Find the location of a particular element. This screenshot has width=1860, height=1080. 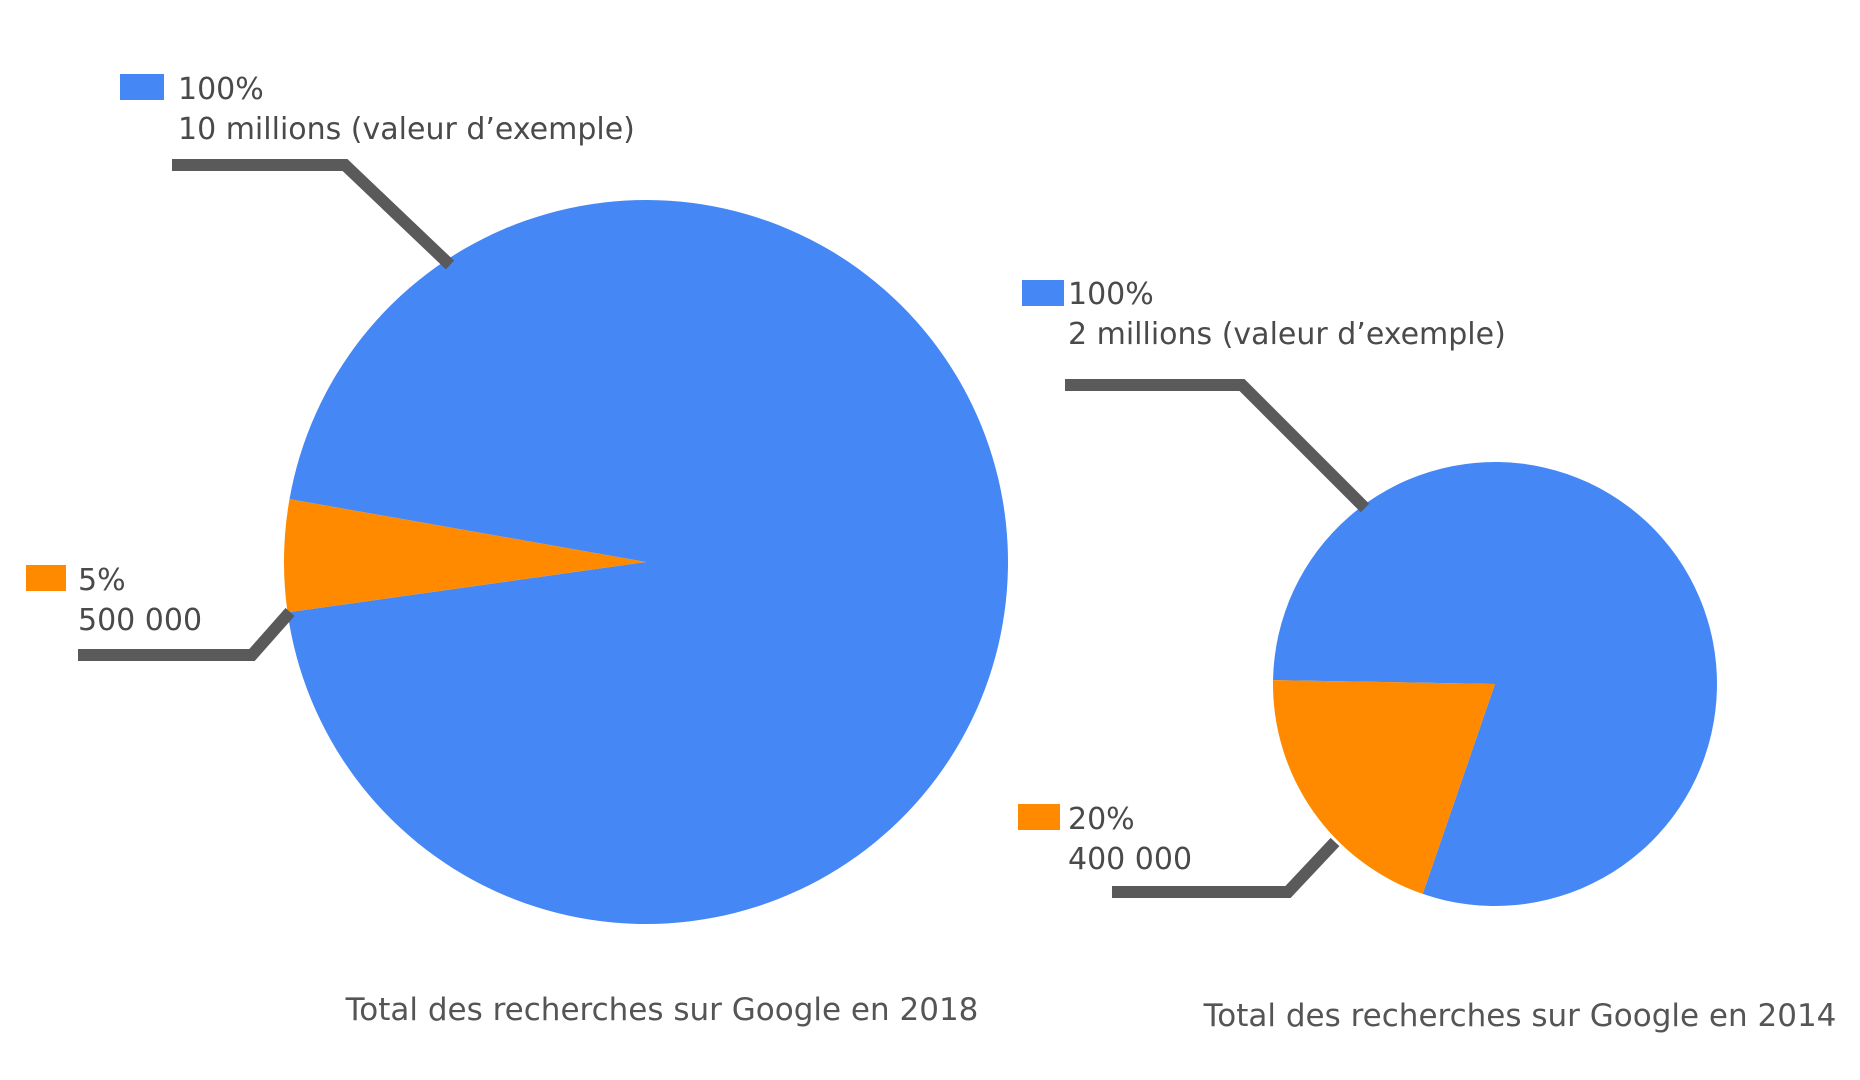

chart-title-2014: Total des recherches sur Google en 2014 is located at coordinates (1520, 1016).